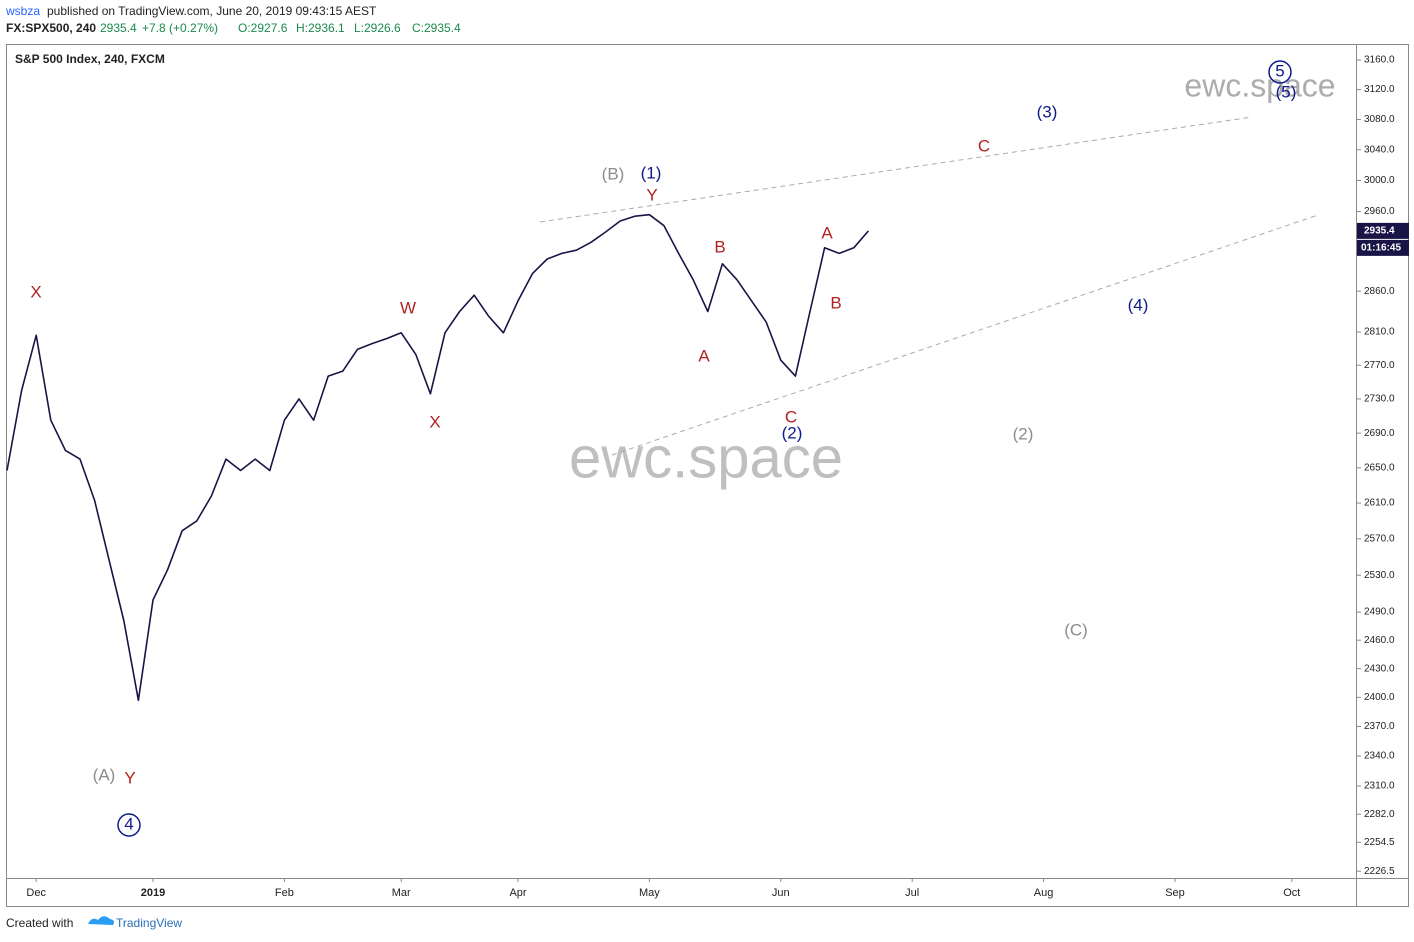  Describe the element at coordinates (118, 28) in the screenshot. I see `last: 2935.4` at that location.